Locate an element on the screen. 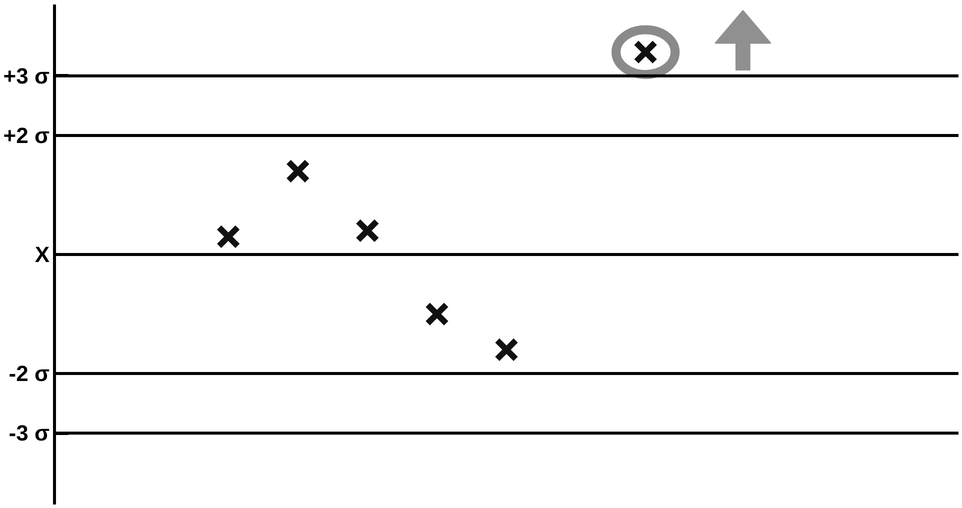 The height and width of the screenshot is (508, 962). y-tick-label: +3 σ is located at coordinates (26, 75).